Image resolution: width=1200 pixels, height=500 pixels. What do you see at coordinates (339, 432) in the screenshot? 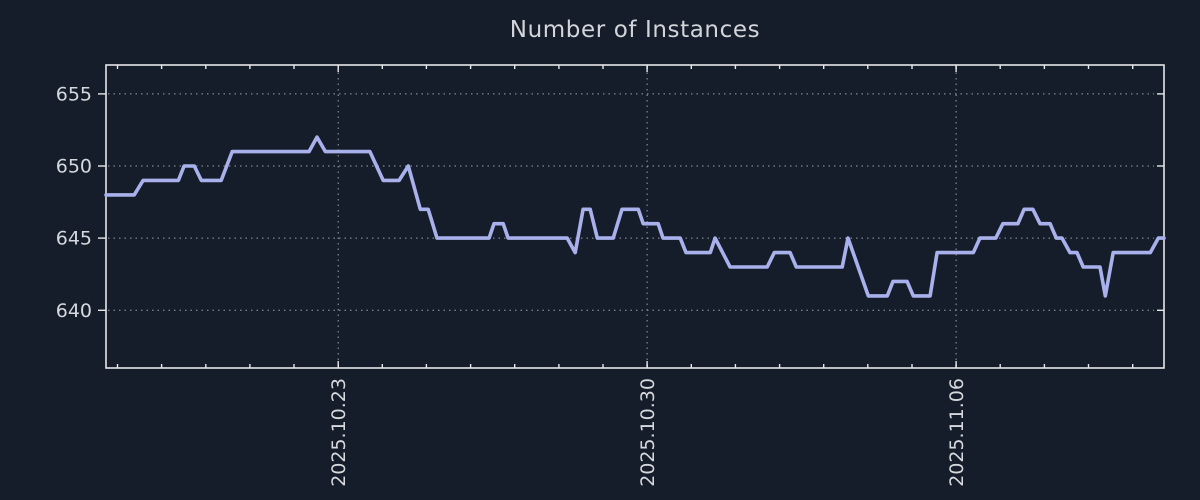
I see `x-tick-label: 2025.10.23` at bounding box center [339, 432].